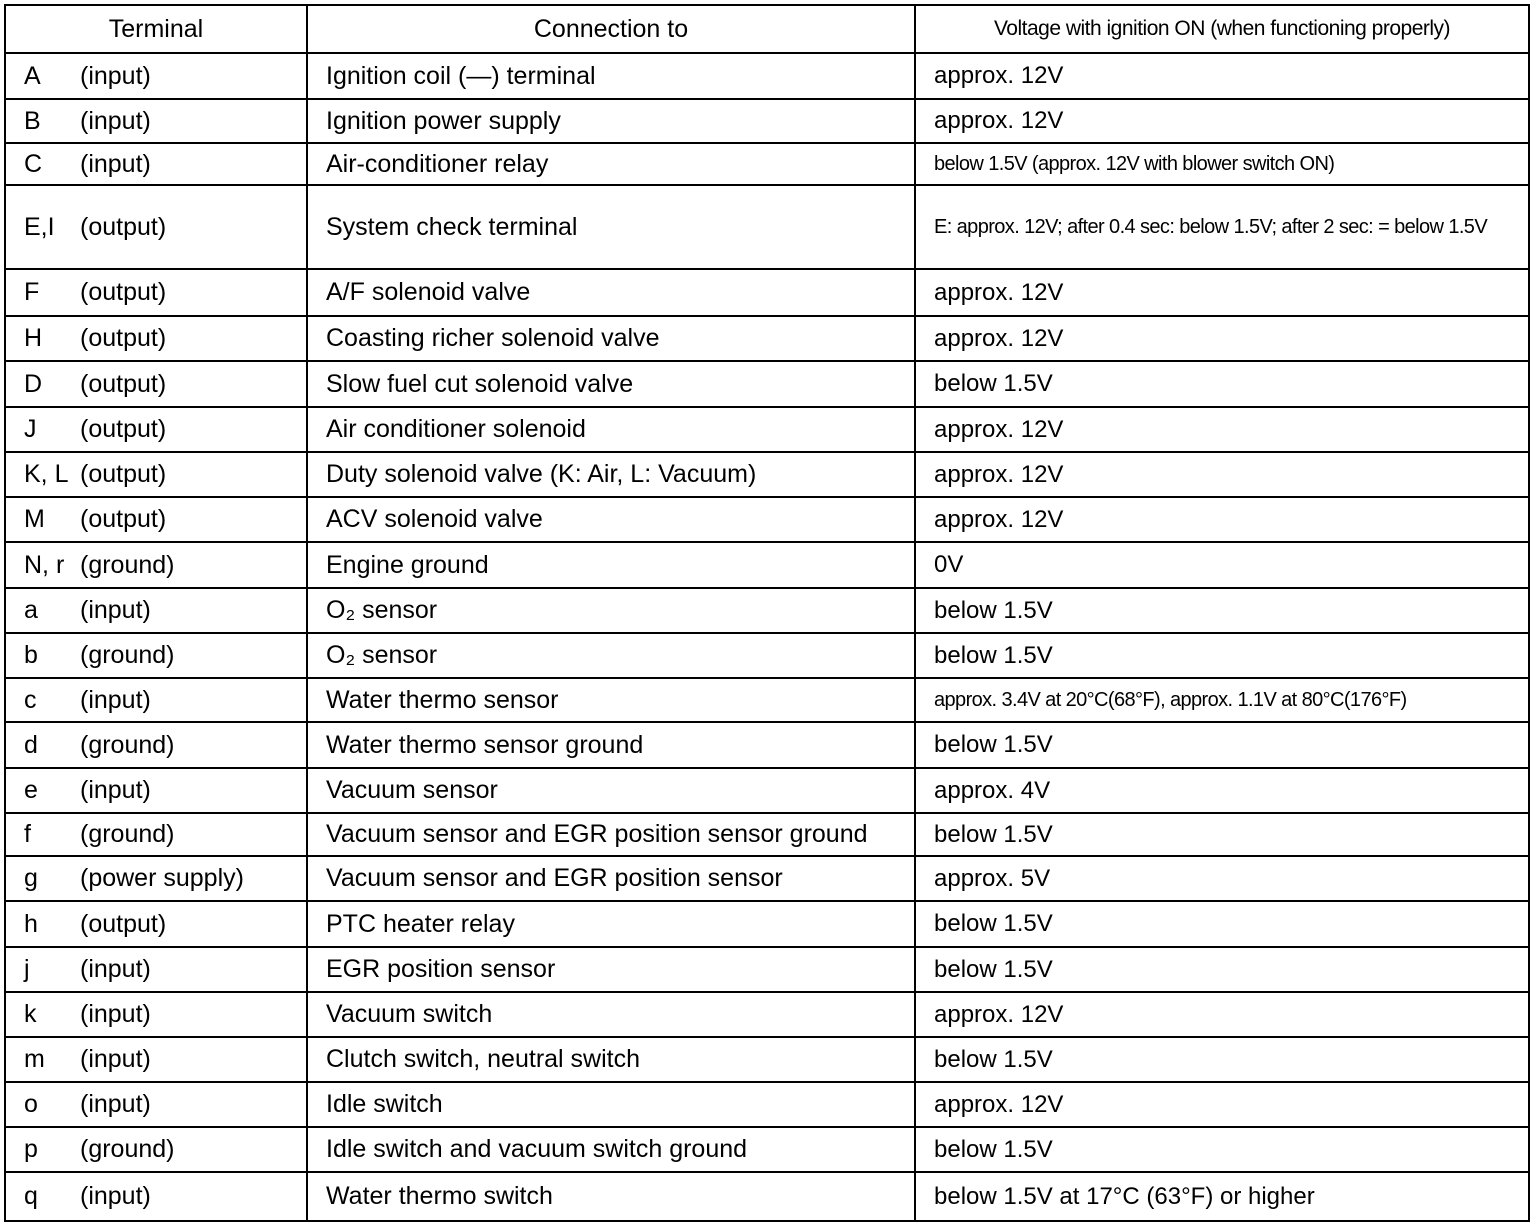 This screenshot has width=1536, height=1224. I want to click on connection-cell: EGR position sensor, so click(611, 969).